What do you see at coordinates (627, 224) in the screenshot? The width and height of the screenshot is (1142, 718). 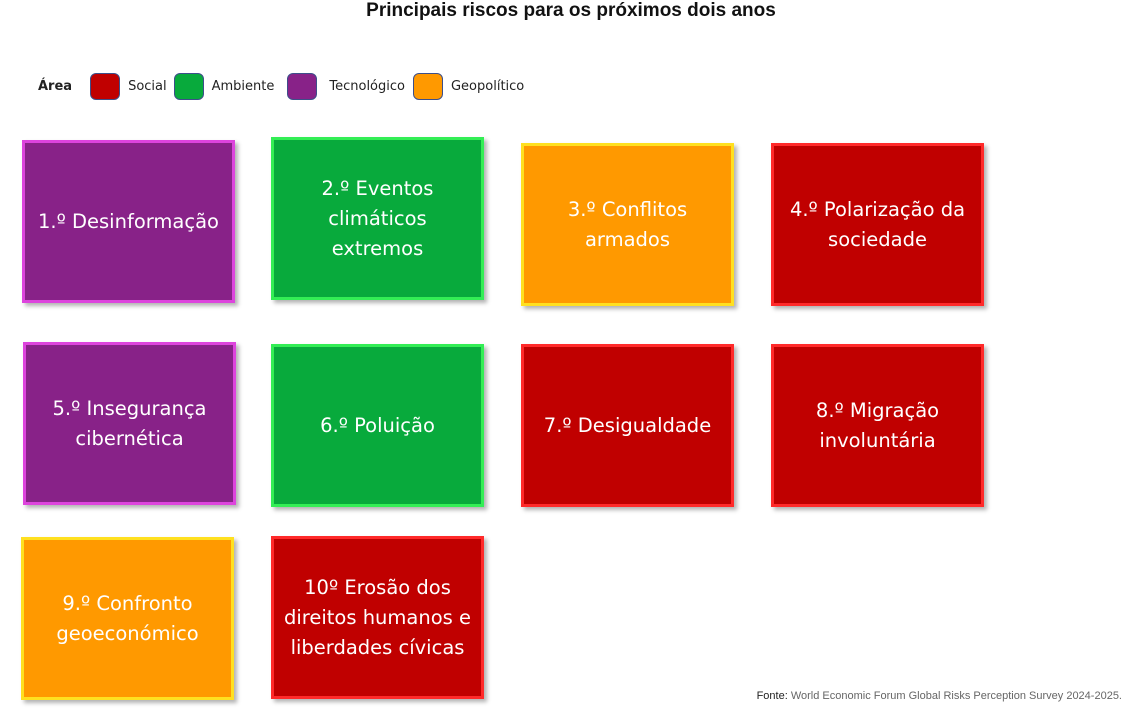 I see `risk-card-3: 3.º Conflitos armados` at bounding box center [627, 224].